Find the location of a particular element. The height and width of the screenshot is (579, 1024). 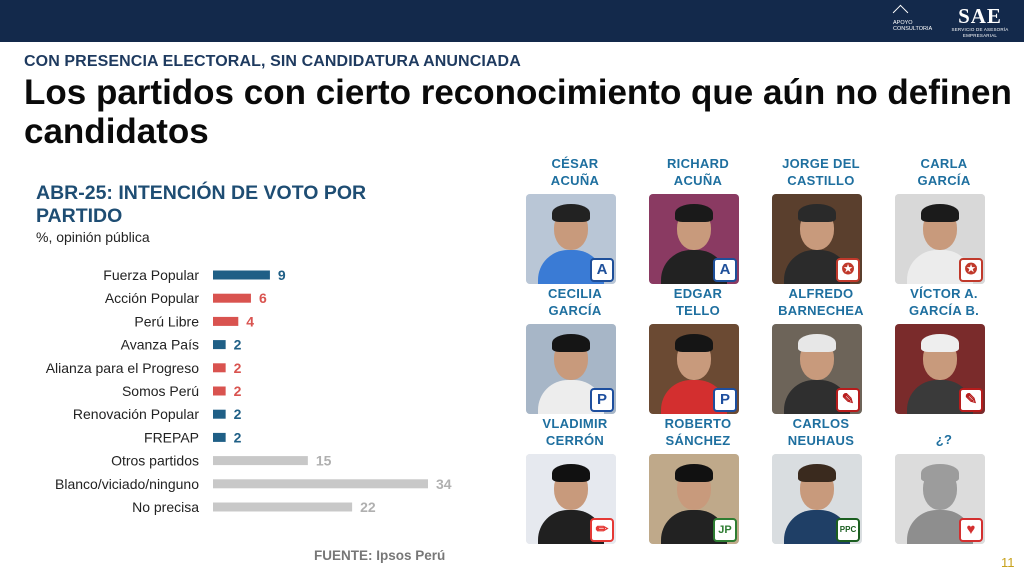

candidate-name: CARLA GARCÍA is located at coordinates (944, 174).